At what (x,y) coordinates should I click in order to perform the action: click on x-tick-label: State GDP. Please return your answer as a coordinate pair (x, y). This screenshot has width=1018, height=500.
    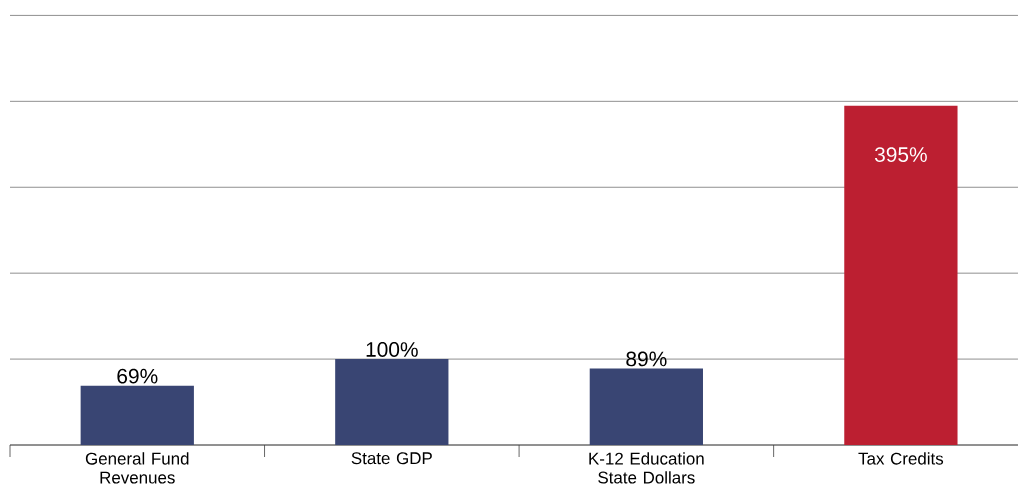
    Looking at the image, I should click on (391, 458).